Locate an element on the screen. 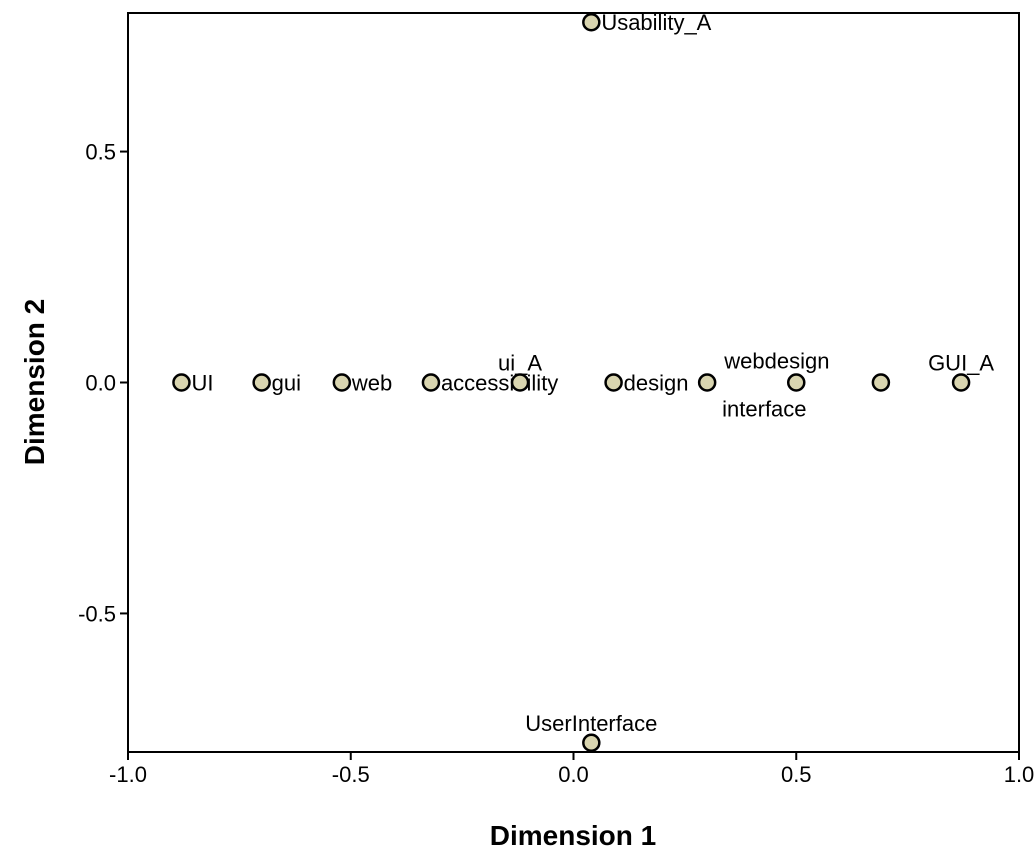 The height and width of the screenshot is (858, 1036). point-label: UI is located at coordinates (202, 383).